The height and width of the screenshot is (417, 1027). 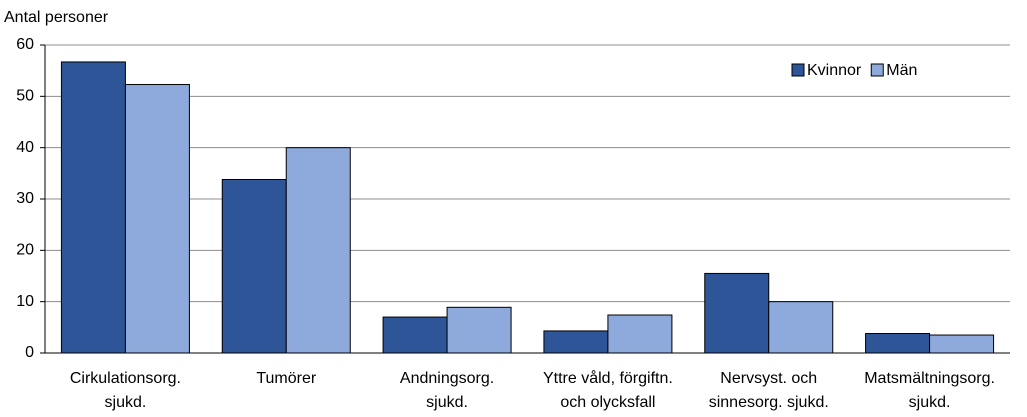 I want to click on x-tick-label-line: Nervsyst. och, so click(x=768, y=378).